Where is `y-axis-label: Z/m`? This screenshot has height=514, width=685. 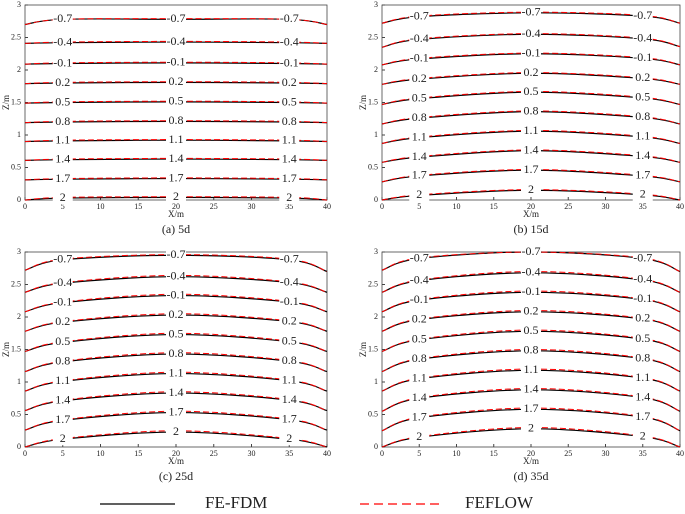
y-axis-label: Z/m is located at coordinates (363, 349).